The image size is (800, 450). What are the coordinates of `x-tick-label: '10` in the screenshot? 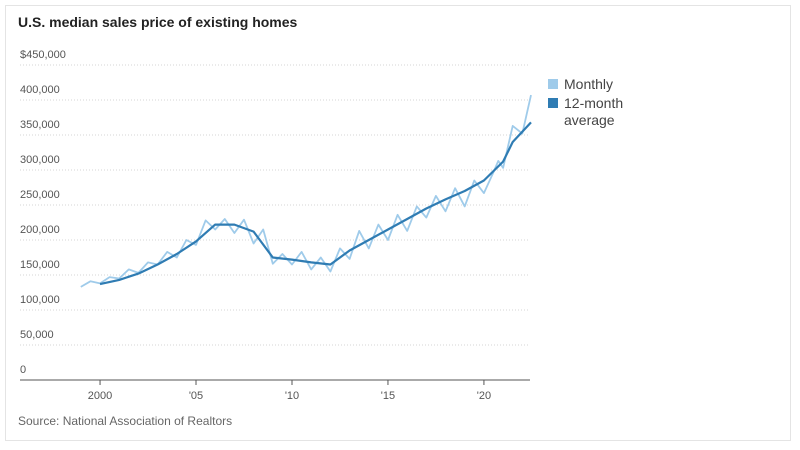 It's located at (292, 396).